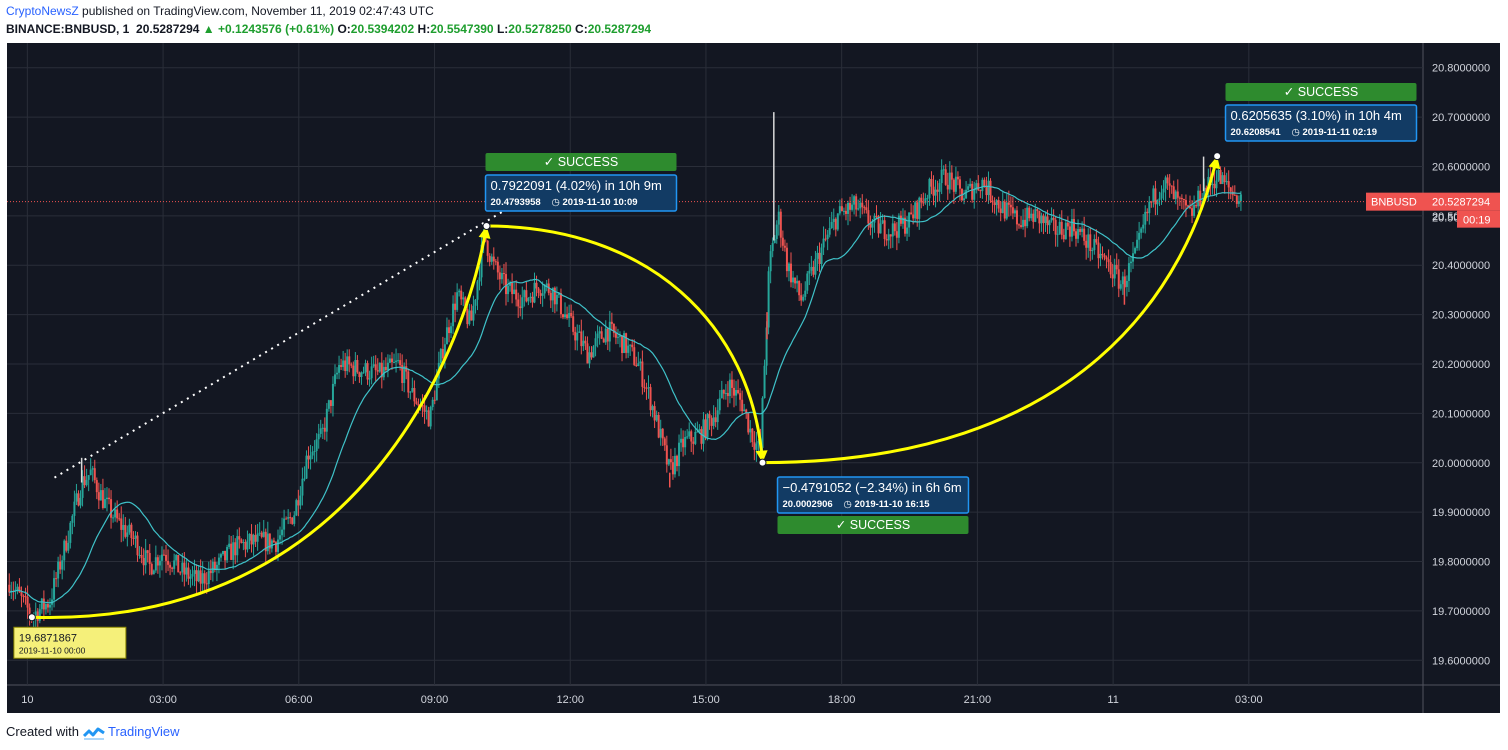  I want to click on move-rise-1-time: 2019-11-10 10:09, so click(600, 202).